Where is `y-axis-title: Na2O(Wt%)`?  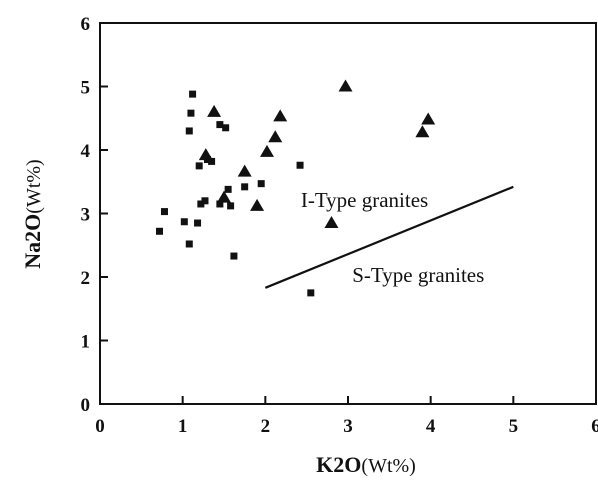 y-axis-title: Na2O(Wt%) is located at coordinates (32, 213).